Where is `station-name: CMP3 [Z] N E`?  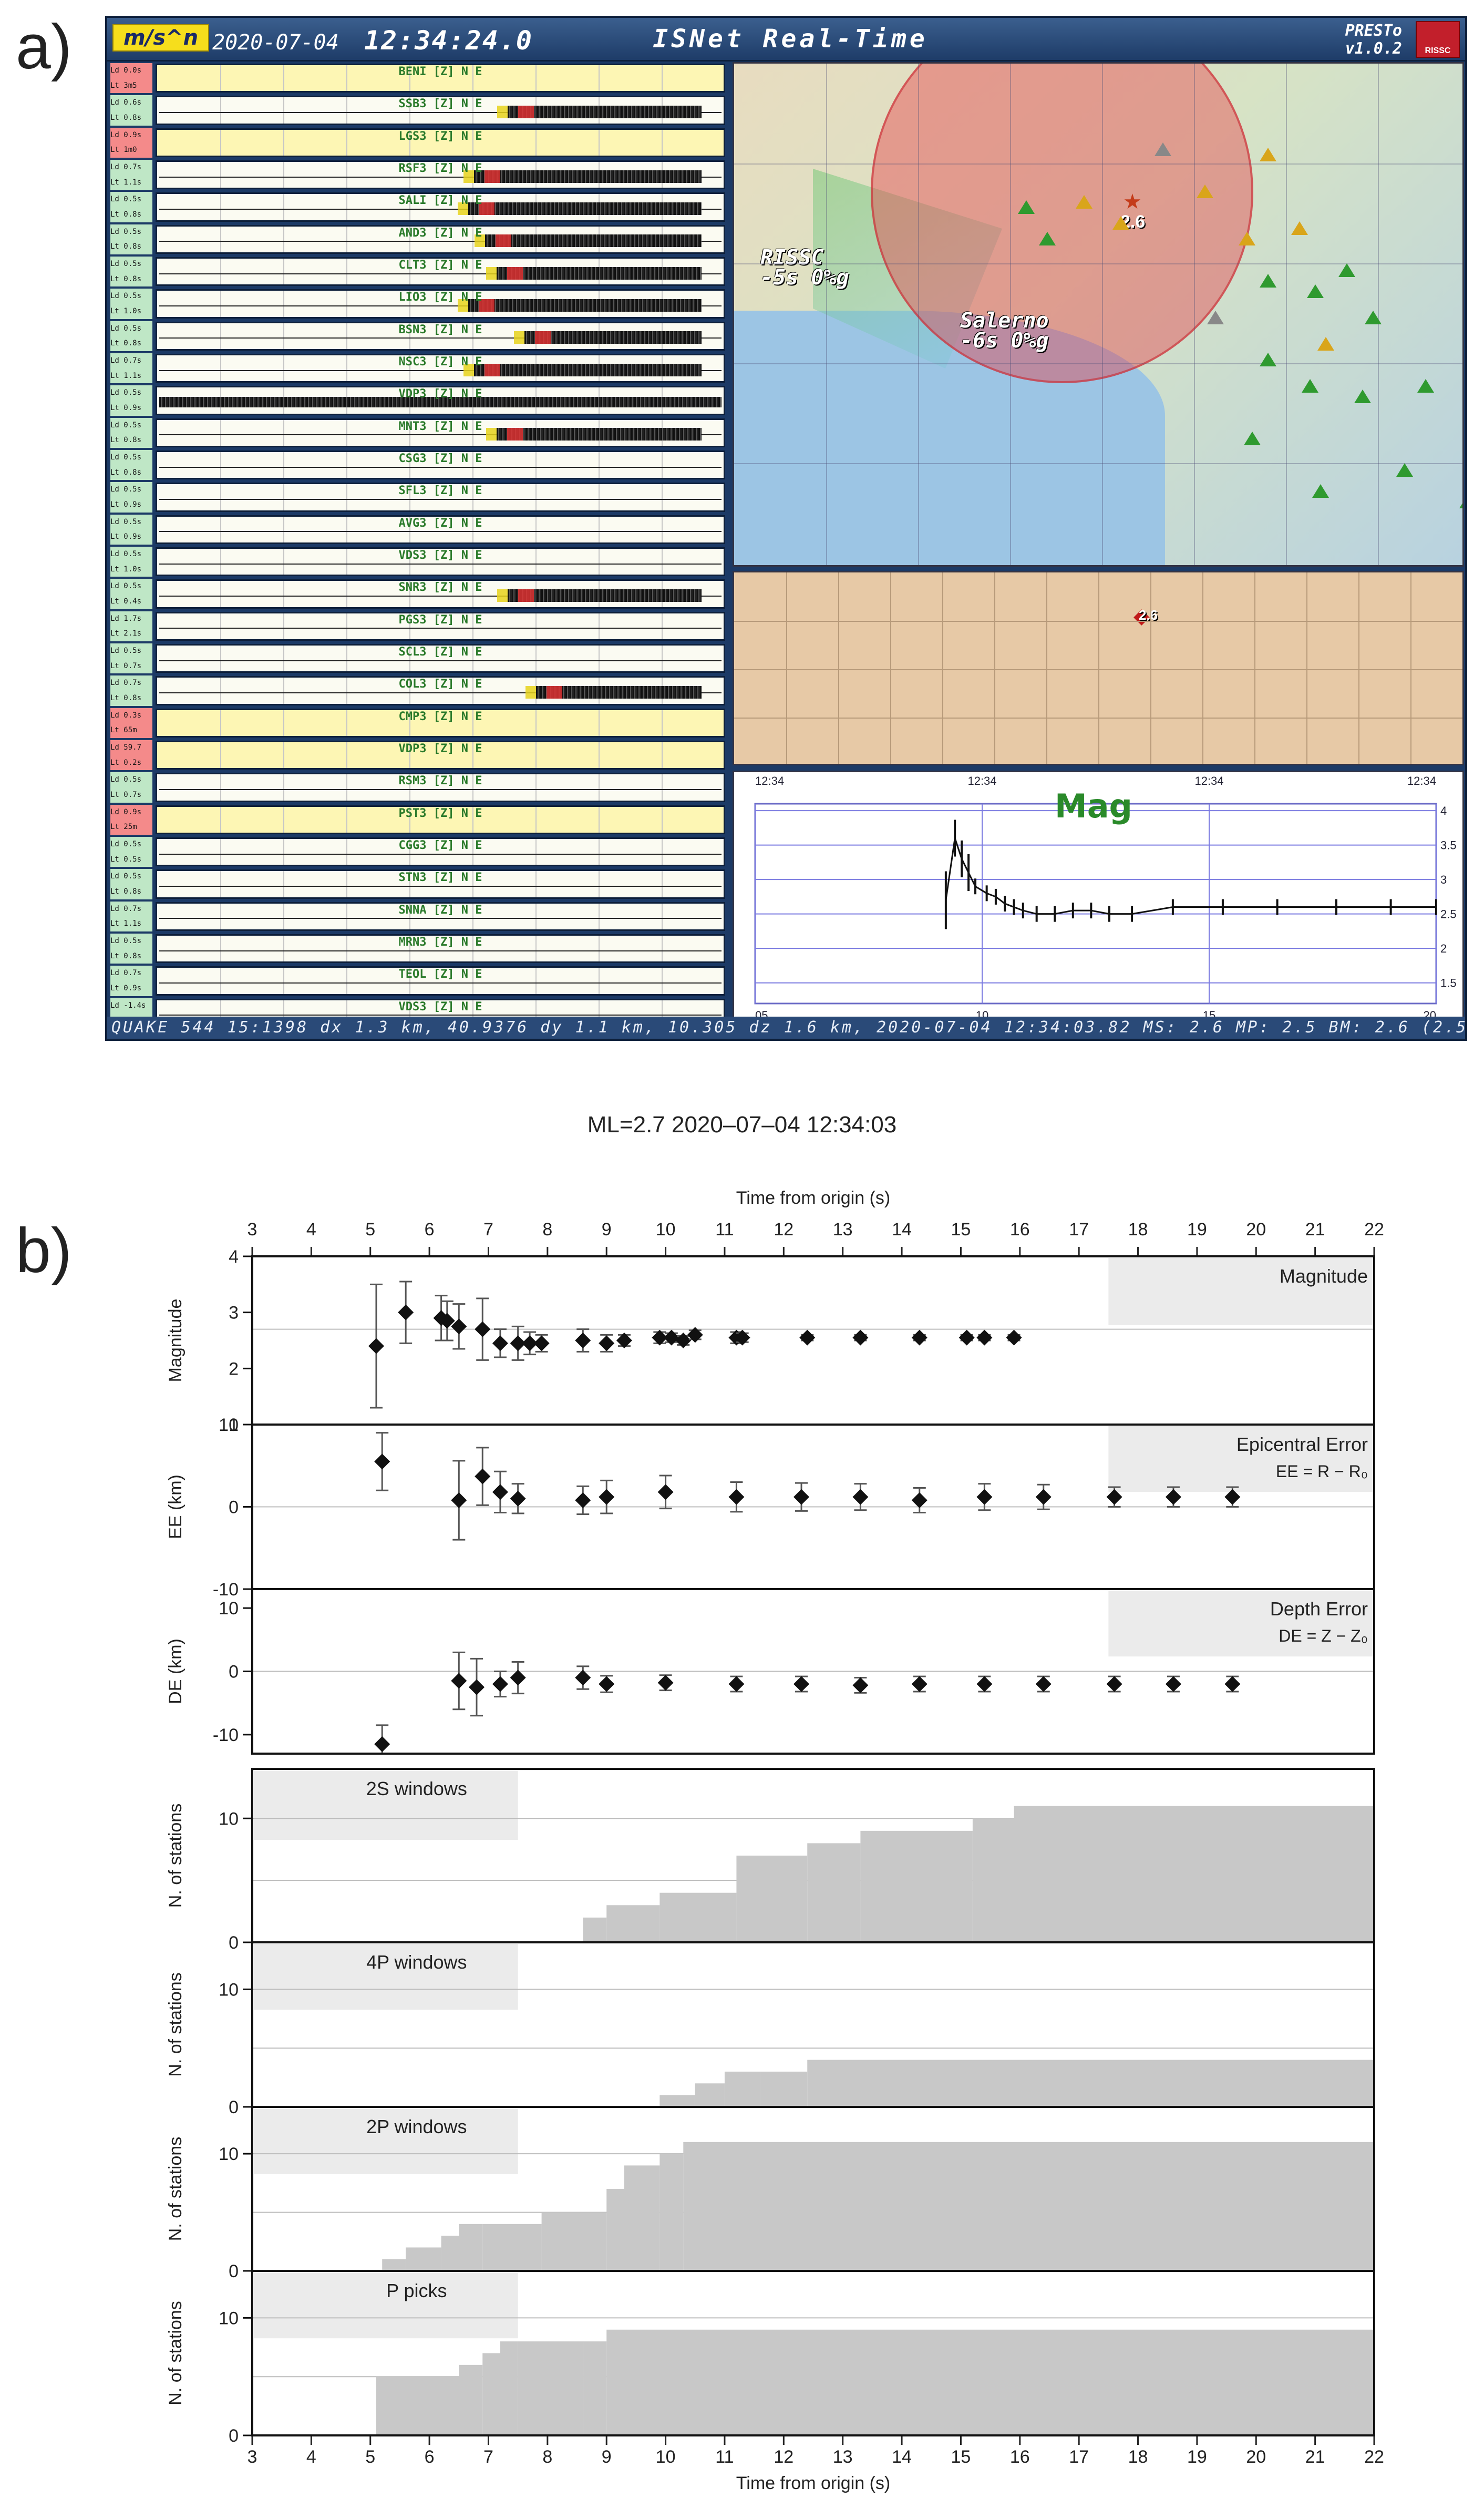
station-name: CMP3 [Z] N E is located at coordinates (440, 716).